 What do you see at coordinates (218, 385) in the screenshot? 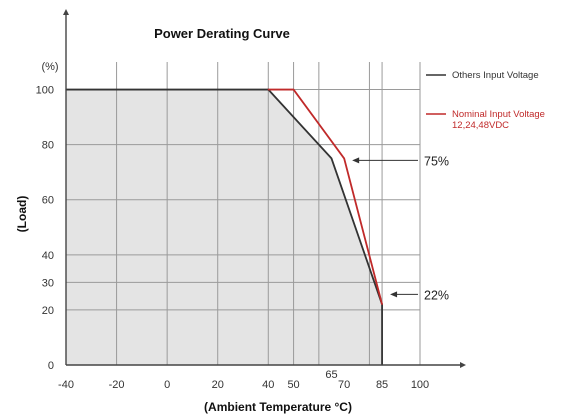
I see `x-tick-label-20: 20` at bounding box center [218, 385].